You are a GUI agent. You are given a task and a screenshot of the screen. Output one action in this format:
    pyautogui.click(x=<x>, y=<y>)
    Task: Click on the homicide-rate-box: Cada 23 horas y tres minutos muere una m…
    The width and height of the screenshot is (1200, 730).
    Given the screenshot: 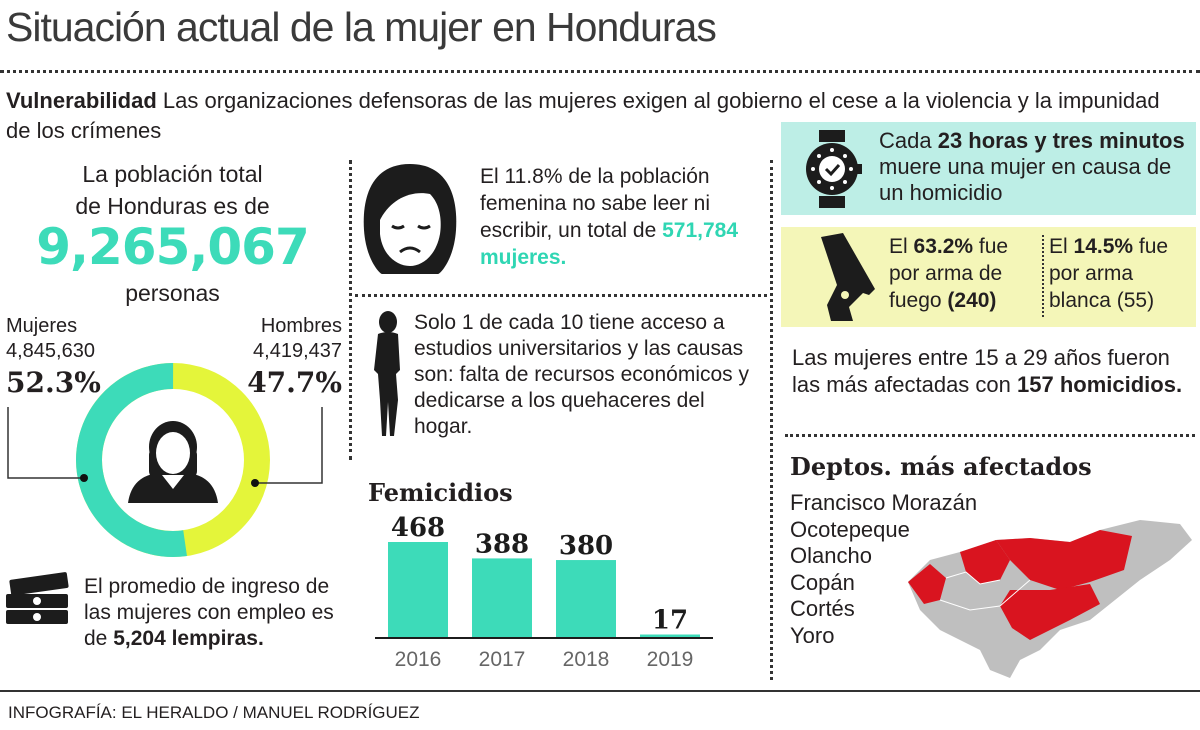 What is the action you would take?
    pyautogui.click(x=988, y=168)
    